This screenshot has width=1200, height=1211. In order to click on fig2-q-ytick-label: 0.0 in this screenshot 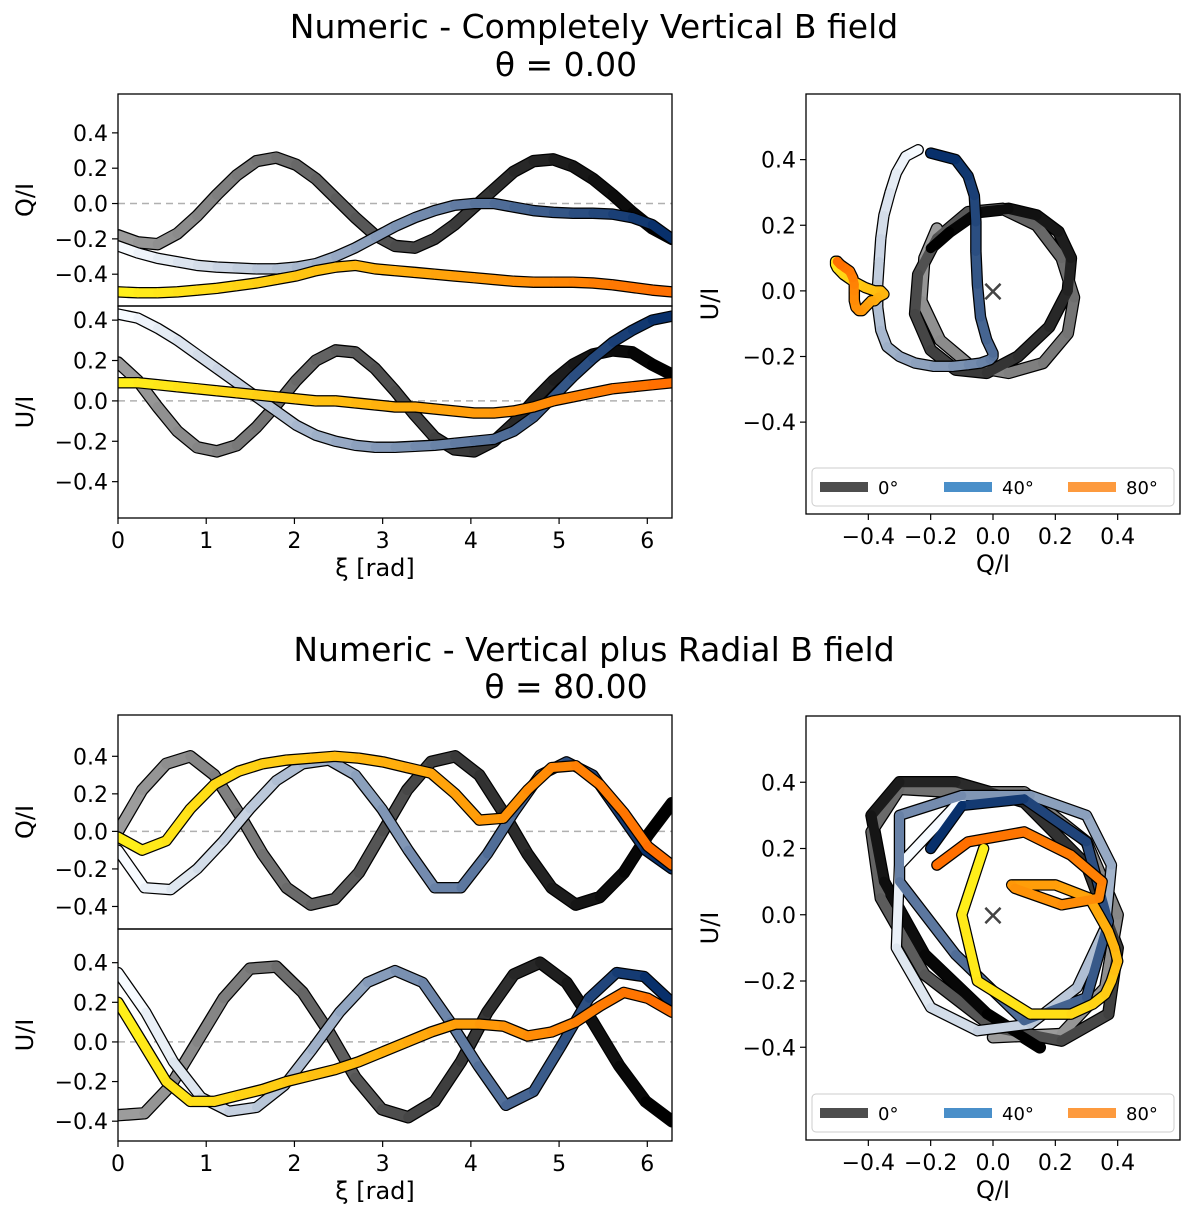, I will do `click(90, 832)`.